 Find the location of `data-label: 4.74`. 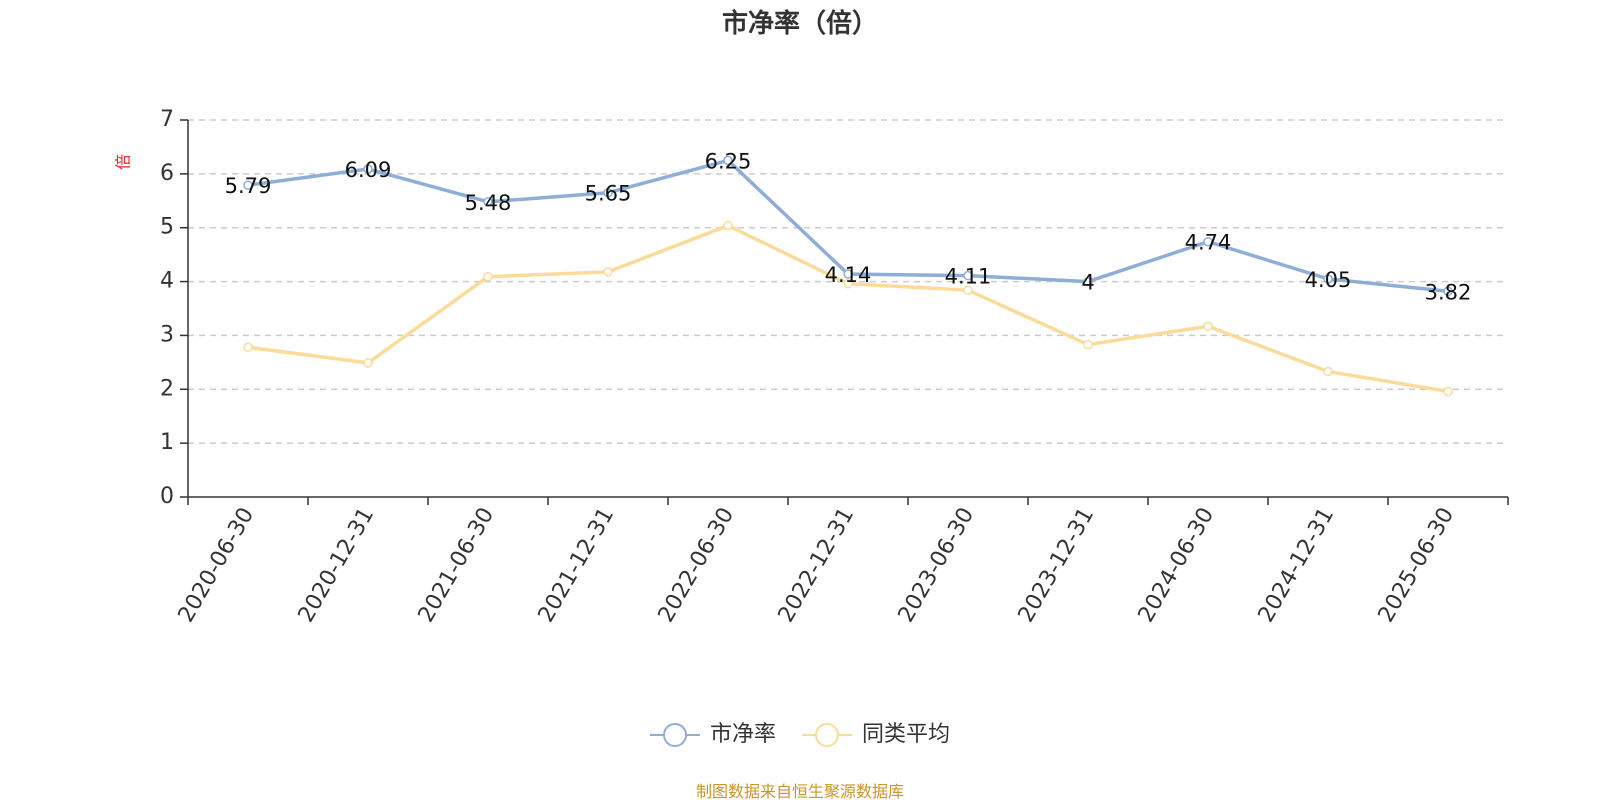

data-label: 4.74 is located at coordinates (1208, 243).